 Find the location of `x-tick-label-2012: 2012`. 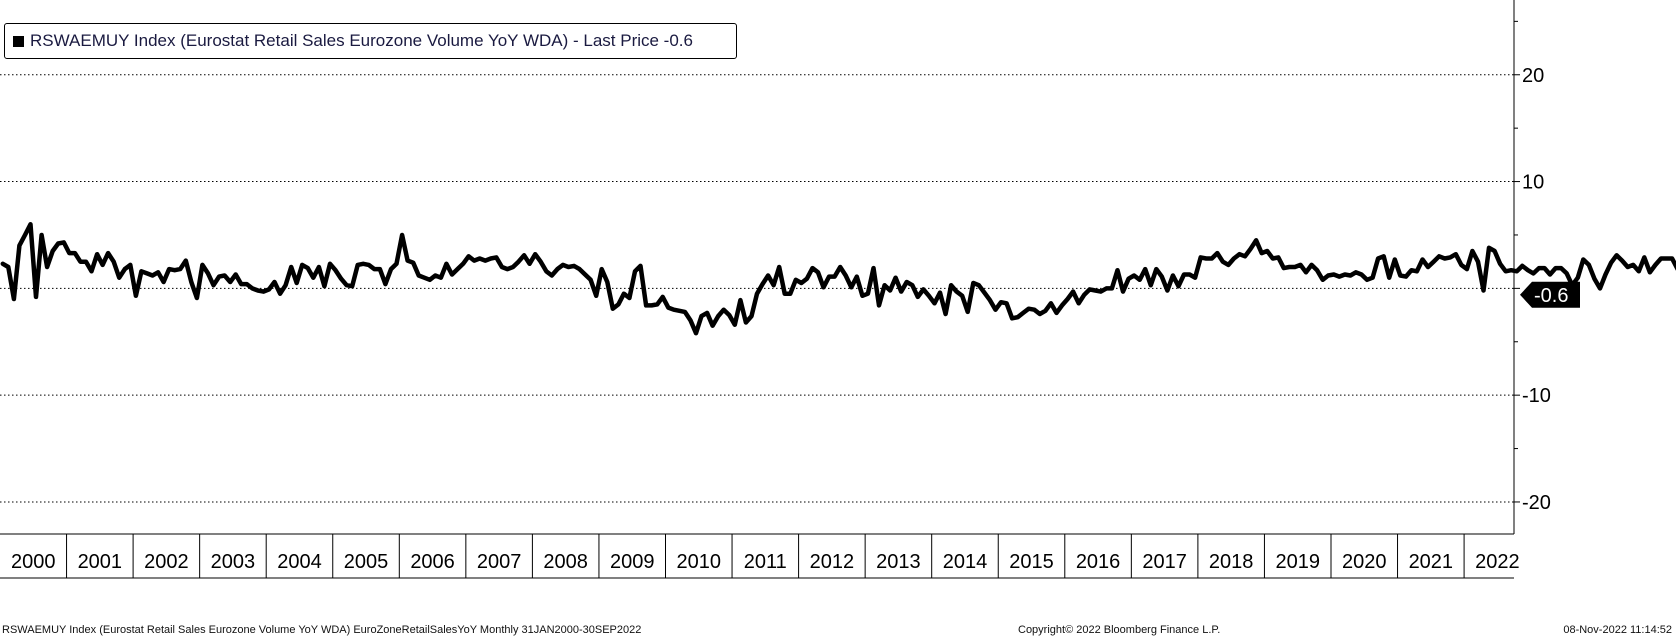

x-tick-label-2012: 2012 is located at coordinates (832, 562).